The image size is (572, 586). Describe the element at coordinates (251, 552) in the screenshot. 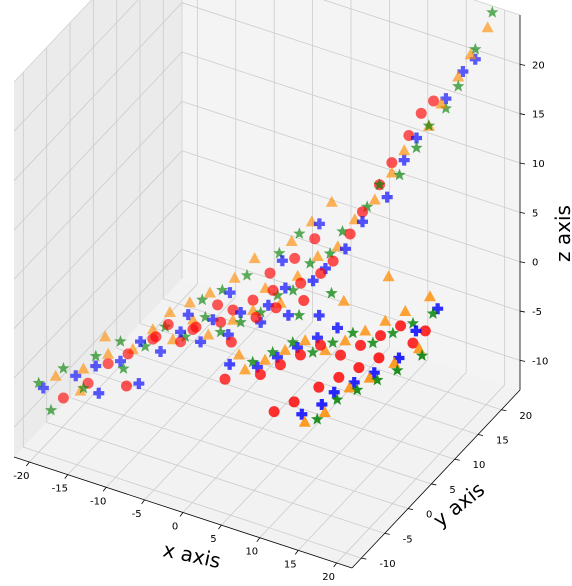

I see `x-tick-label: 10` at that location.